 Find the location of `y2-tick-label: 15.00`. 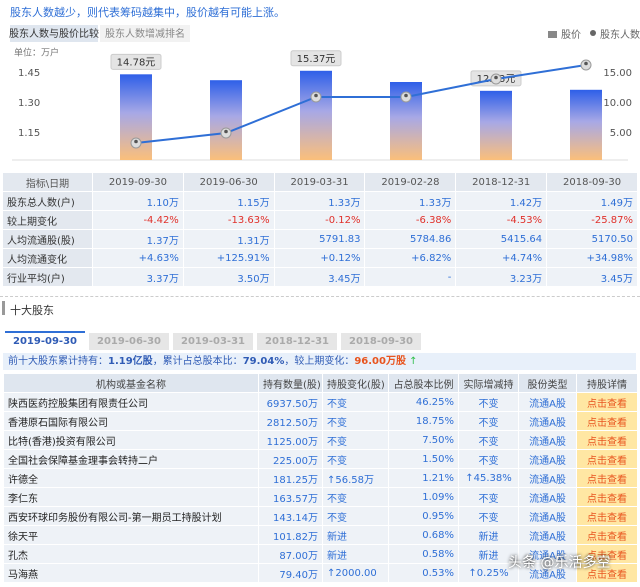

y2-tick-label: 15.00 is located at coordinates (617, 73).